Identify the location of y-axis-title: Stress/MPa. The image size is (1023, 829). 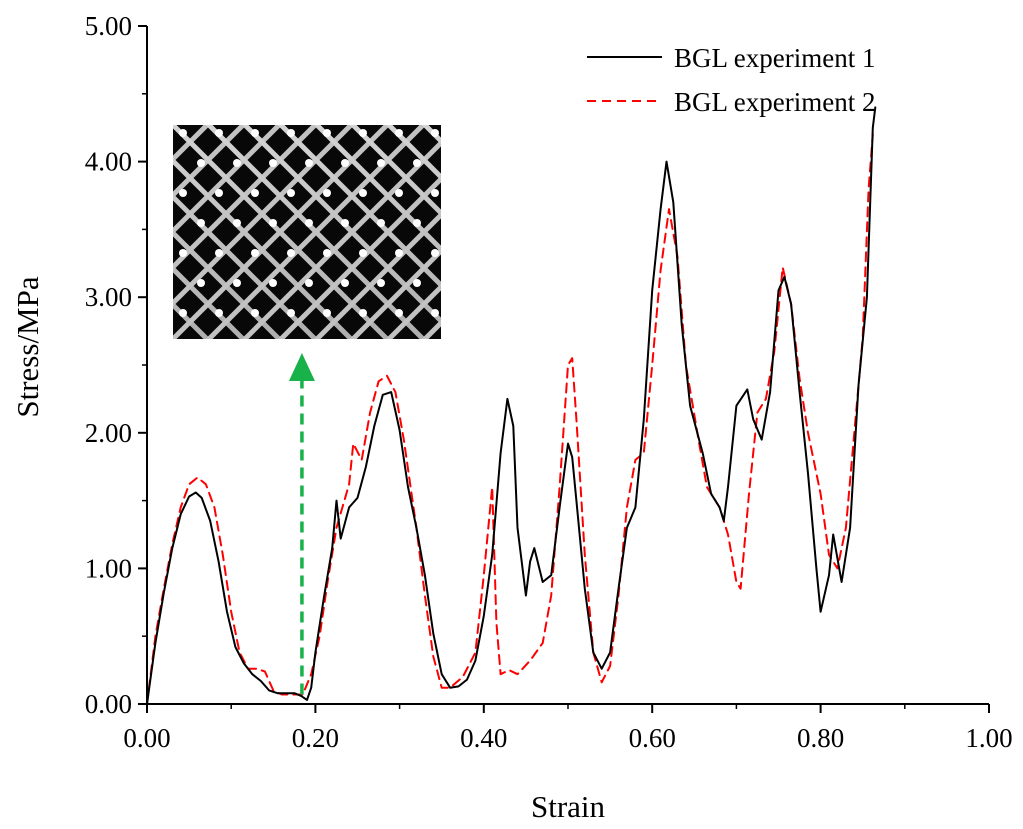
(27, 346).